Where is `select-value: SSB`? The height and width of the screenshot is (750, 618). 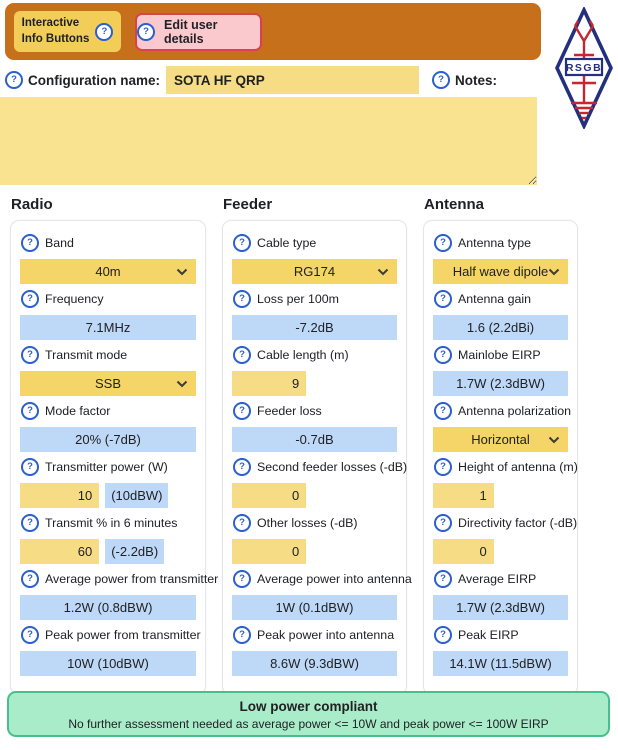
select-value: SSB is located at coordinates (107, 383).